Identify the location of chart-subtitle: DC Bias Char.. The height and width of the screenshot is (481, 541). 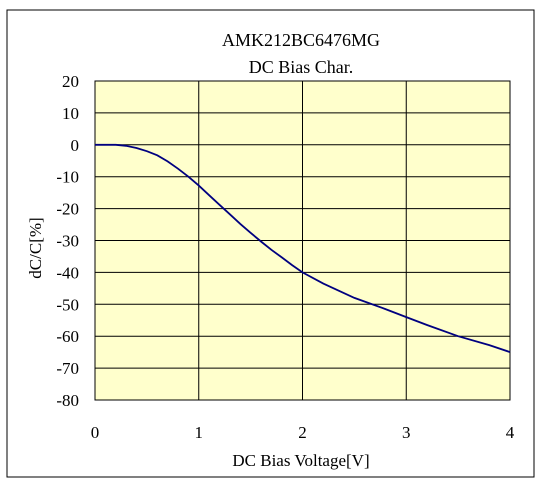
(301, 67).